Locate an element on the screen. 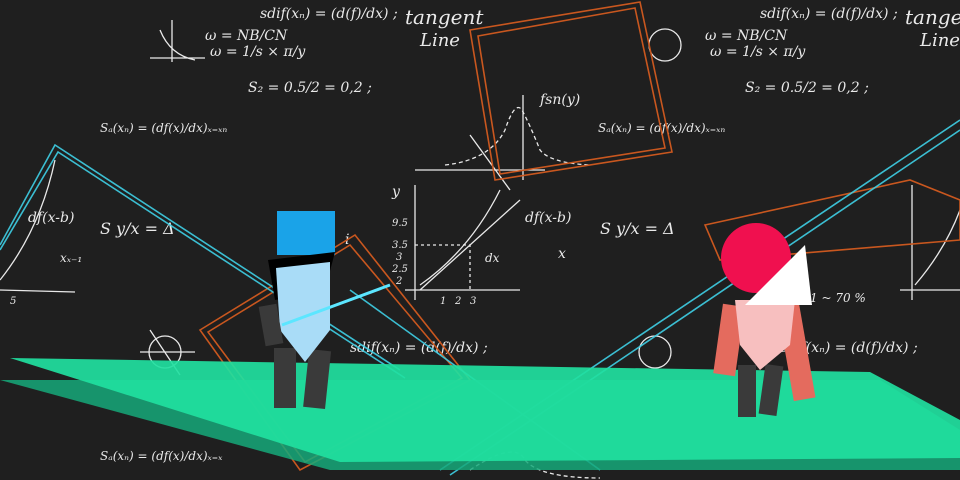  formula-xx1: xₓ₋₁ is located at coordinates (71, 258).